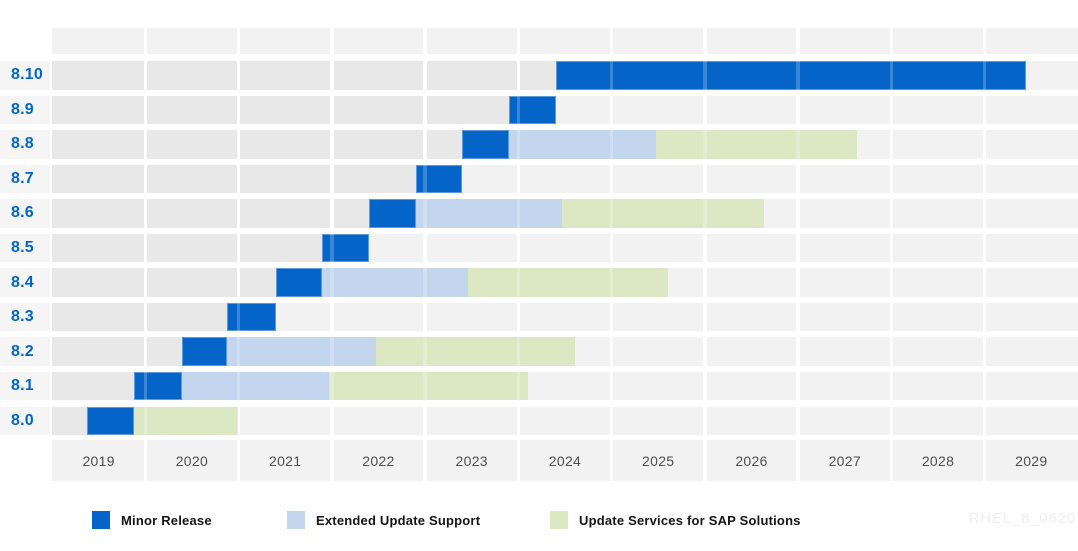  Describe the element at coordinates (22, 247) in the screenshot. I see `row-label: 8.5` at that location.